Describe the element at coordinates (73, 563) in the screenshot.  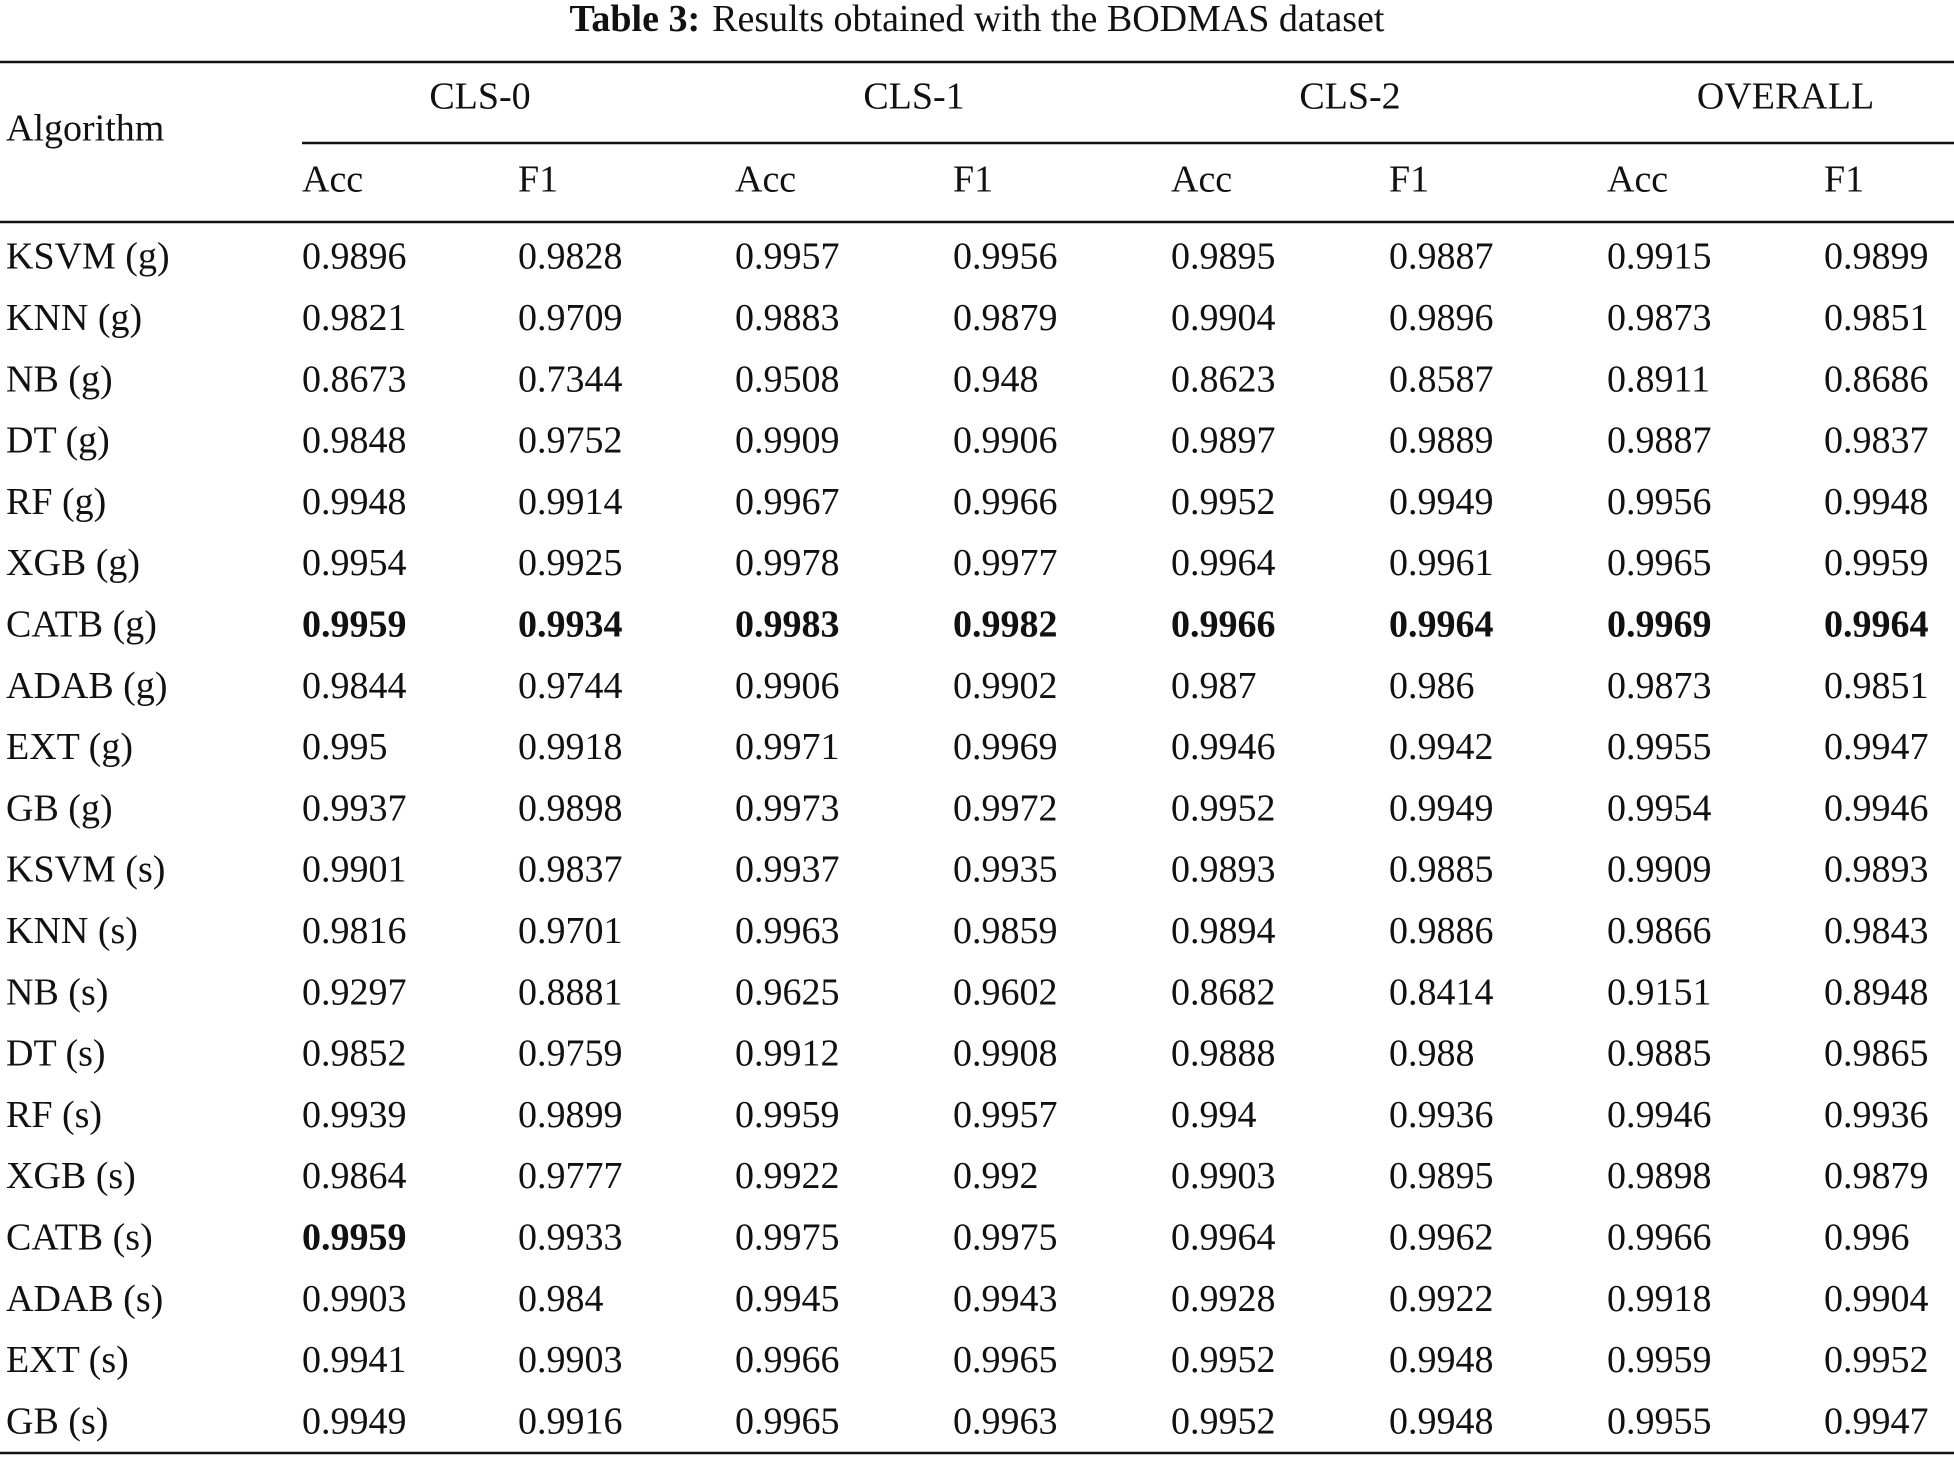
I see `row-label: XGB (g)` at that location.